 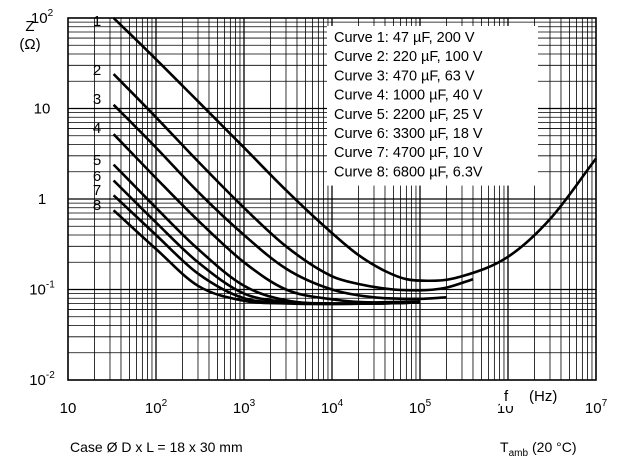 What do you see at coordinates (408, 57) in the screenshot?
I see `legend-entry-curve-2: Curve 2: 220 µF, 100 V` at bounding box center [408, 57].